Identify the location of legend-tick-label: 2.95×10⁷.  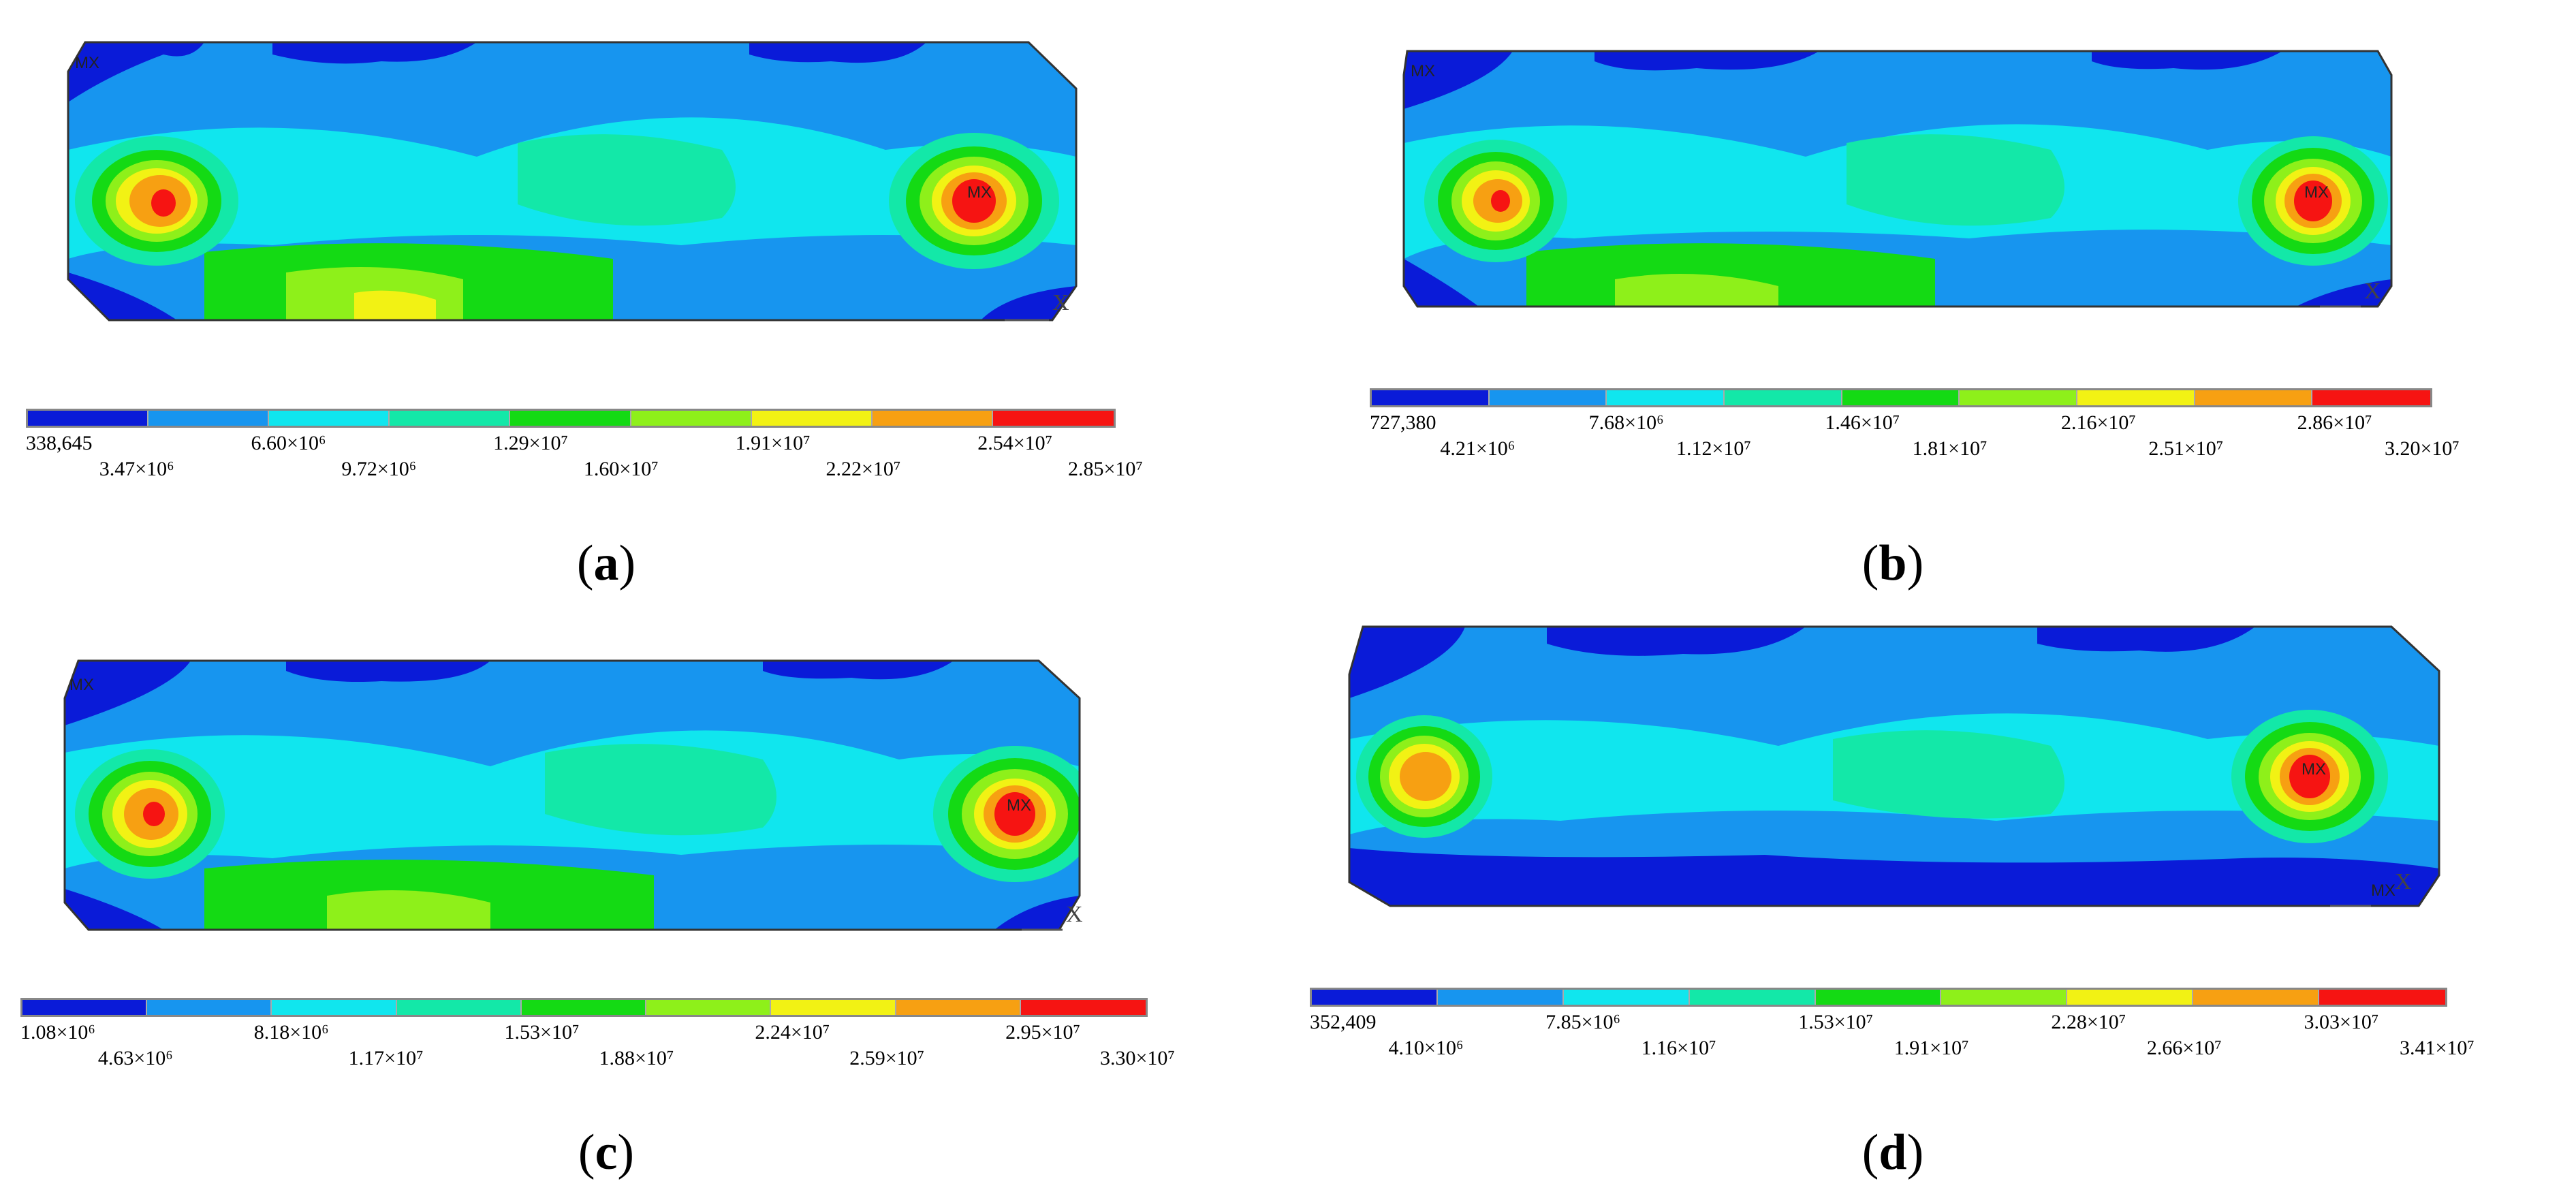
(1042, 1032).